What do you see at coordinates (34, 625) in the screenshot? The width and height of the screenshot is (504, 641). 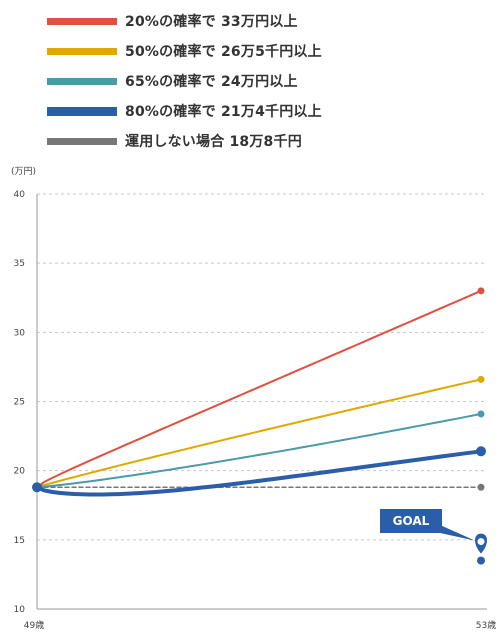 I see `x-tick-label: 49歳` at bounding box center [34, 625].